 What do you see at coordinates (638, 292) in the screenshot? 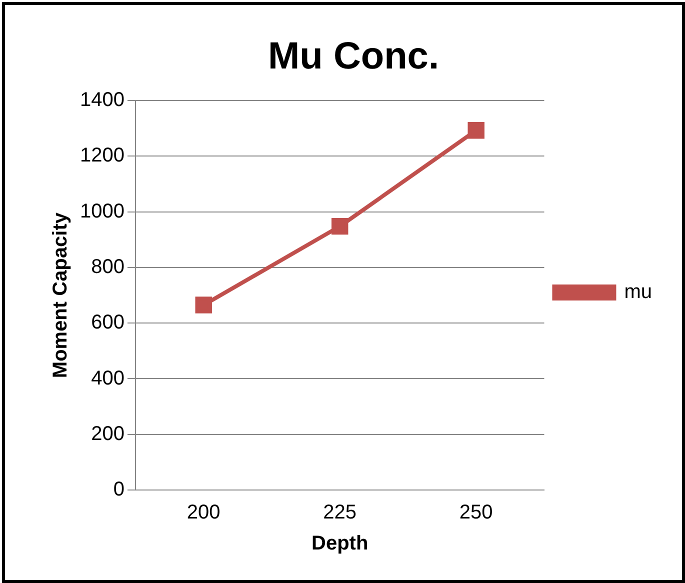
I see `legend-label: mu` at bounding box center [638, 292].